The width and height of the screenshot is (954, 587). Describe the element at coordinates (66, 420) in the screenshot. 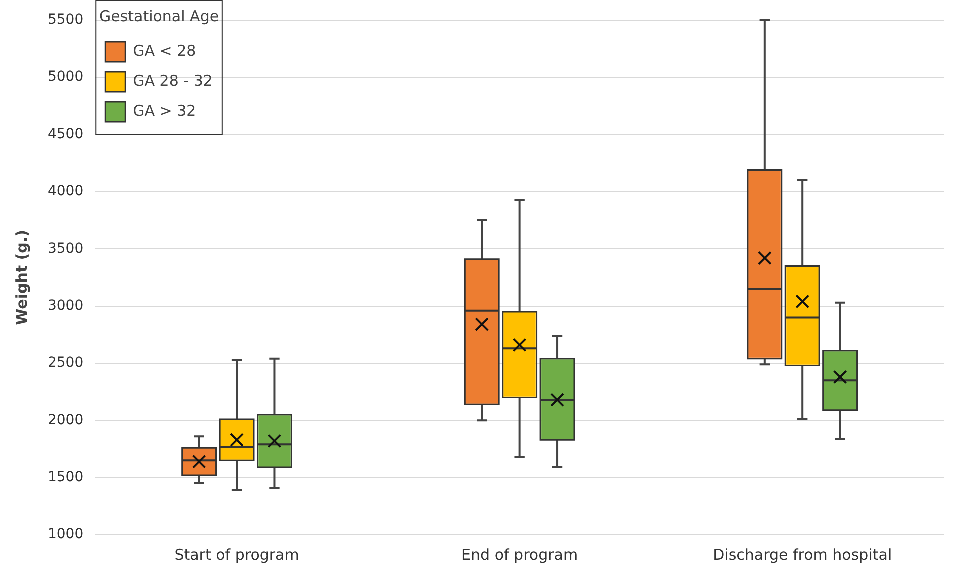

I see `y-tick-label: 2000` at that location.